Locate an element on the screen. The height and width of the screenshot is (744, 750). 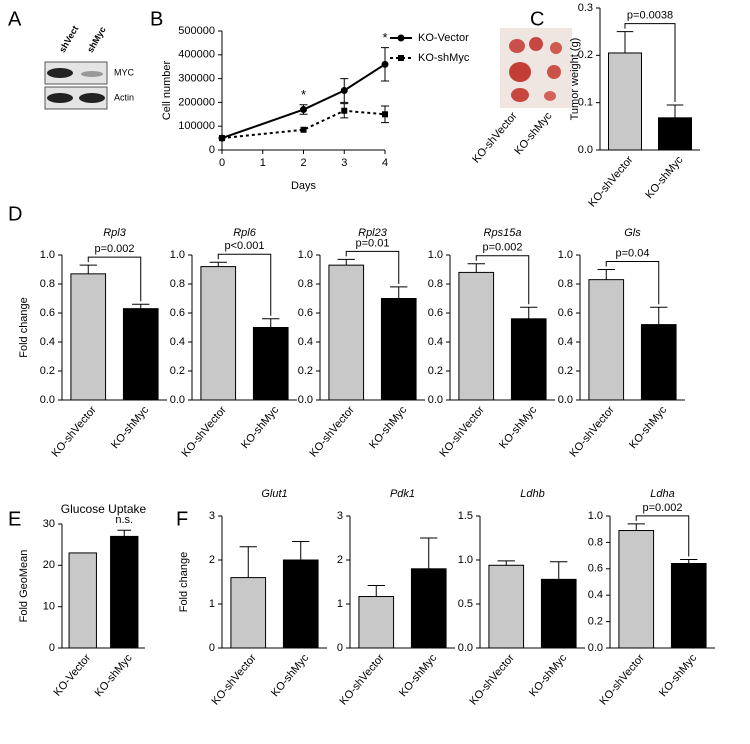
panel-letter: E is located at coordinates (14, 519).